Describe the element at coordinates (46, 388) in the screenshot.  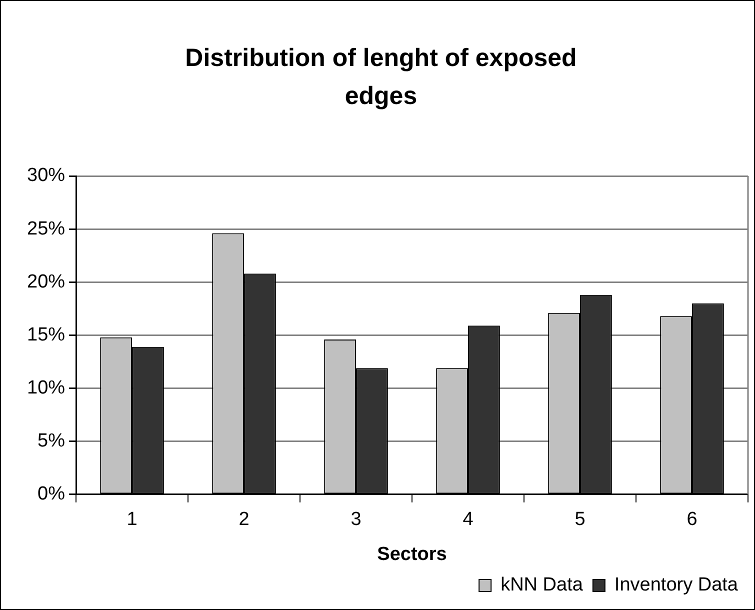
I see `y-tick-label: 10%` at that location.